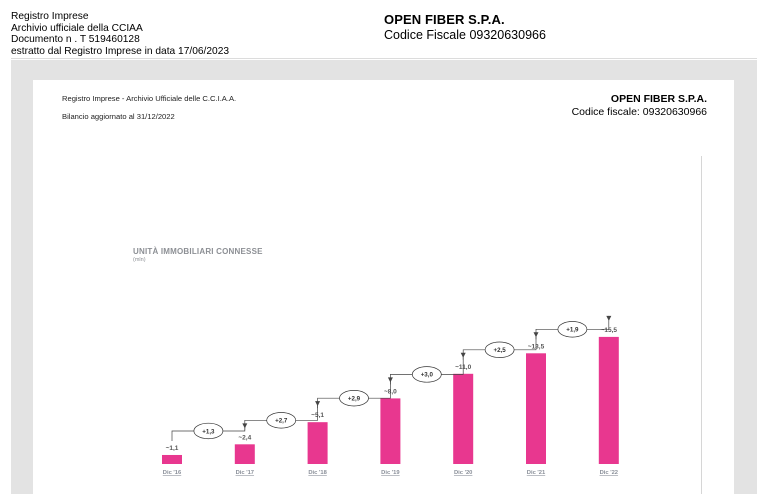  I want to click on bar-value-label: ~1,1, so click(172, 448).